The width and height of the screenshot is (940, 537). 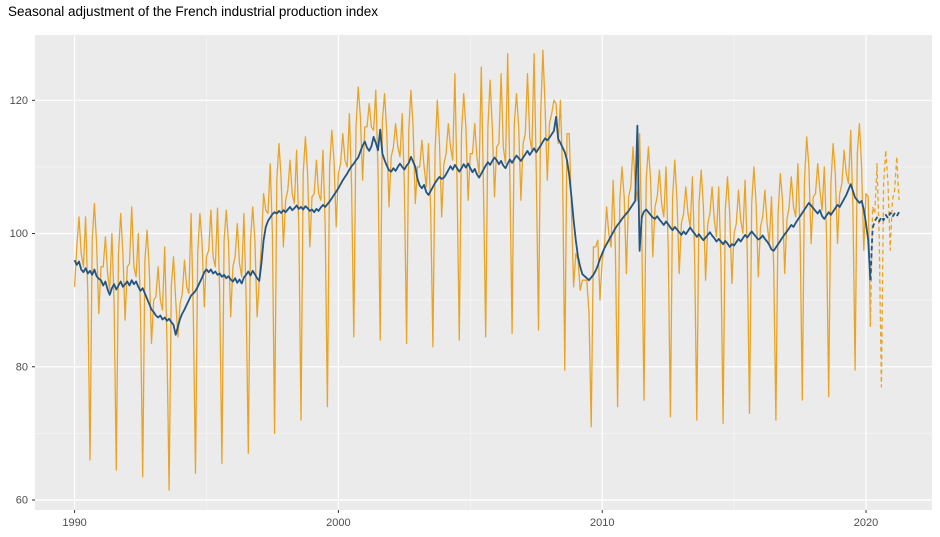 I want to click on y-tick-label: 100, so click(x=19, y=234).